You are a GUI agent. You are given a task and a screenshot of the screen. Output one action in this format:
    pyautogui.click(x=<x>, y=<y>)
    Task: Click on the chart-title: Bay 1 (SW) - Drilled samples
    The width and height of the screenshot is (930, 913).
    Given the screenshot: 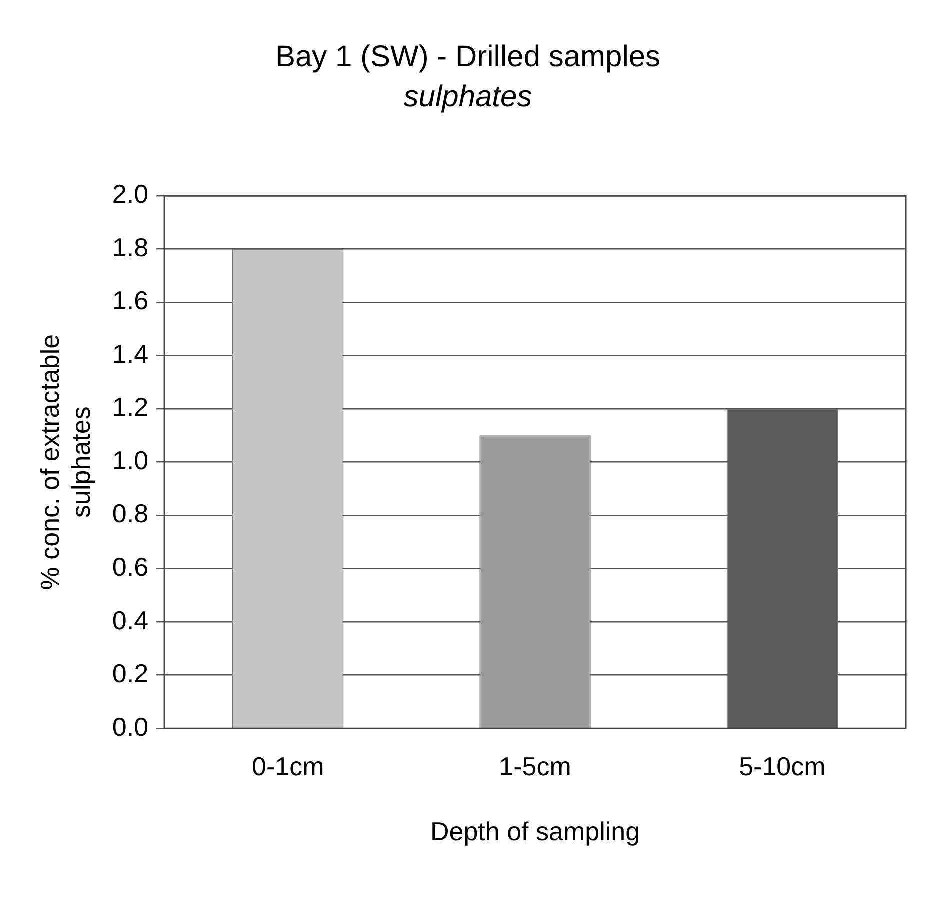 What is the action you would take?
    pyautogui.click(x=468, y=57)
    